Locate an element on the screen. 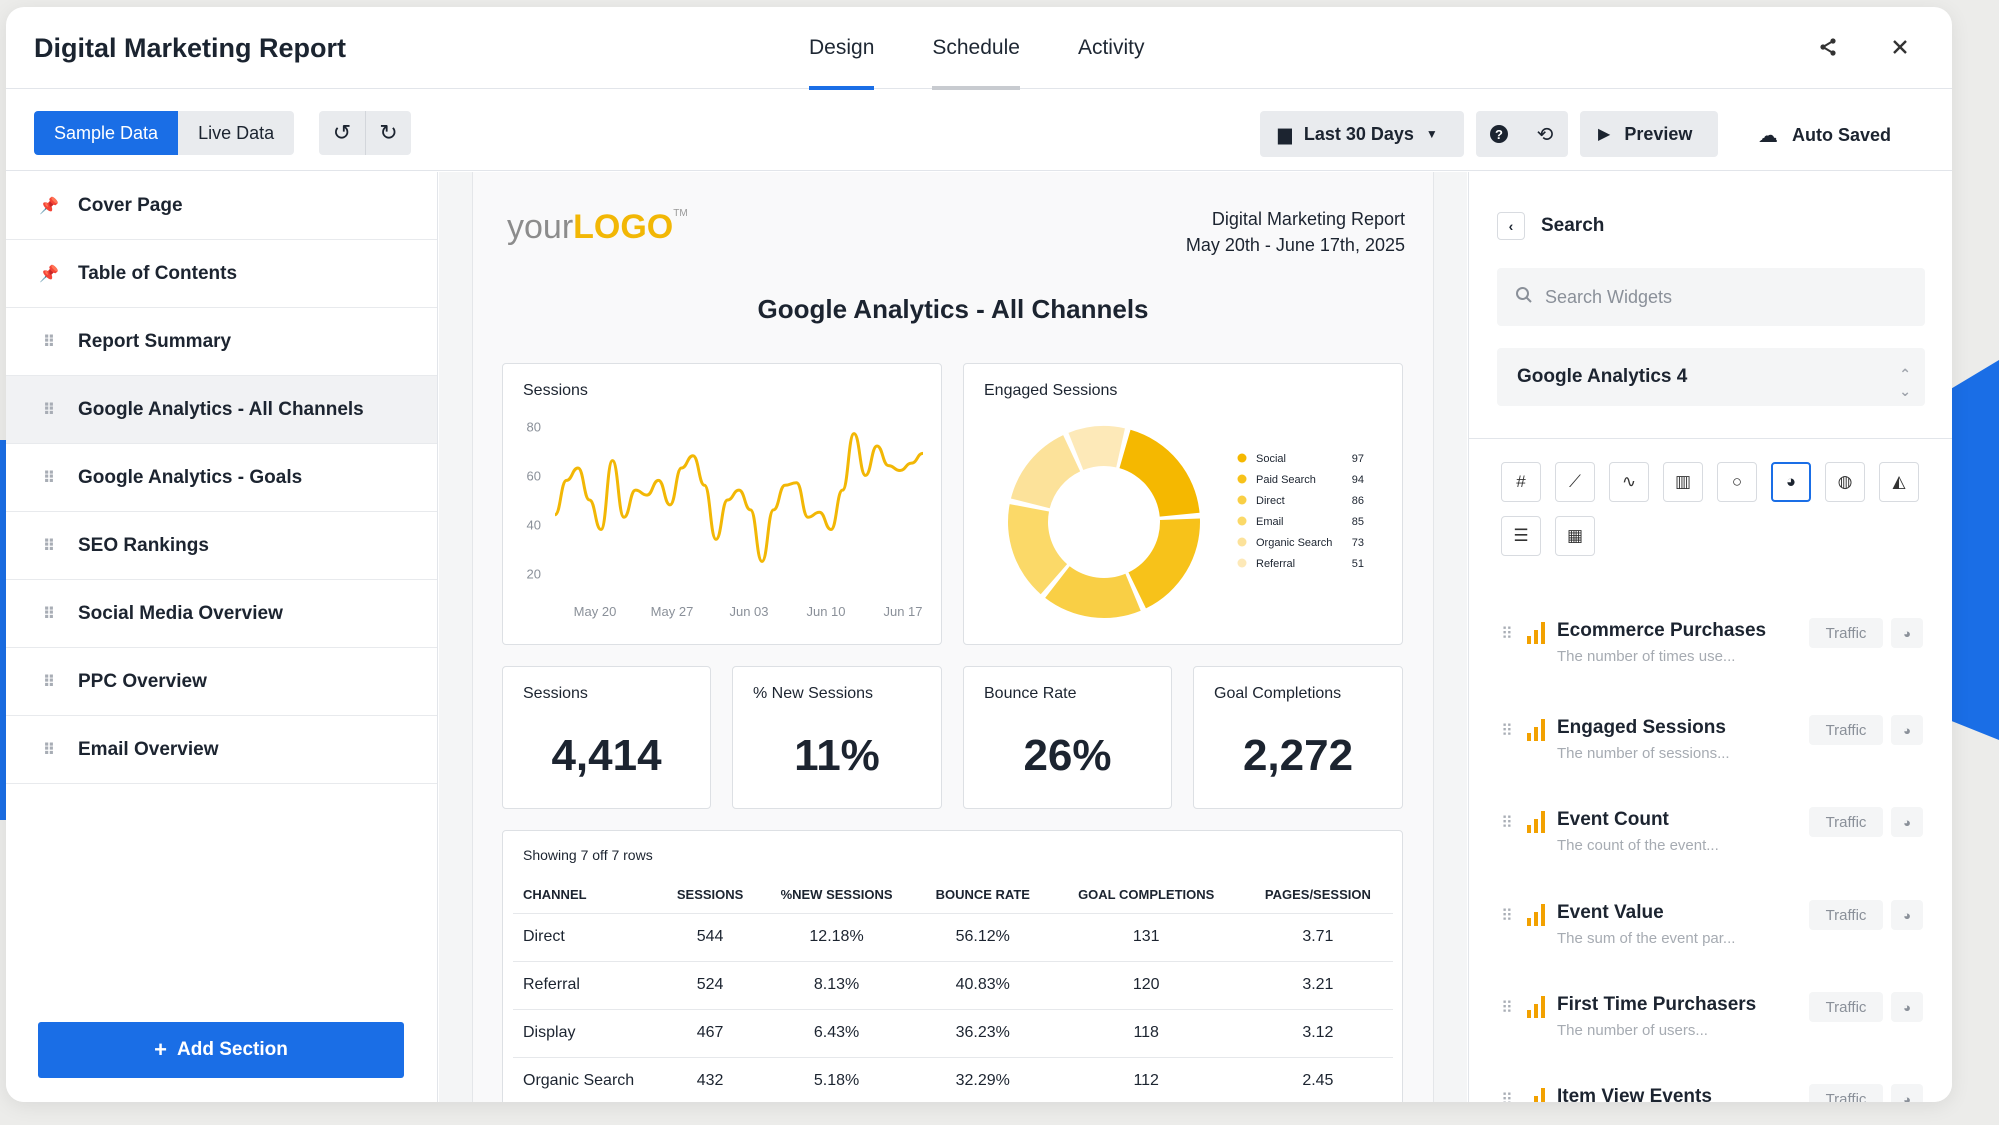  close-icon is located at coordinates (1900, 47).